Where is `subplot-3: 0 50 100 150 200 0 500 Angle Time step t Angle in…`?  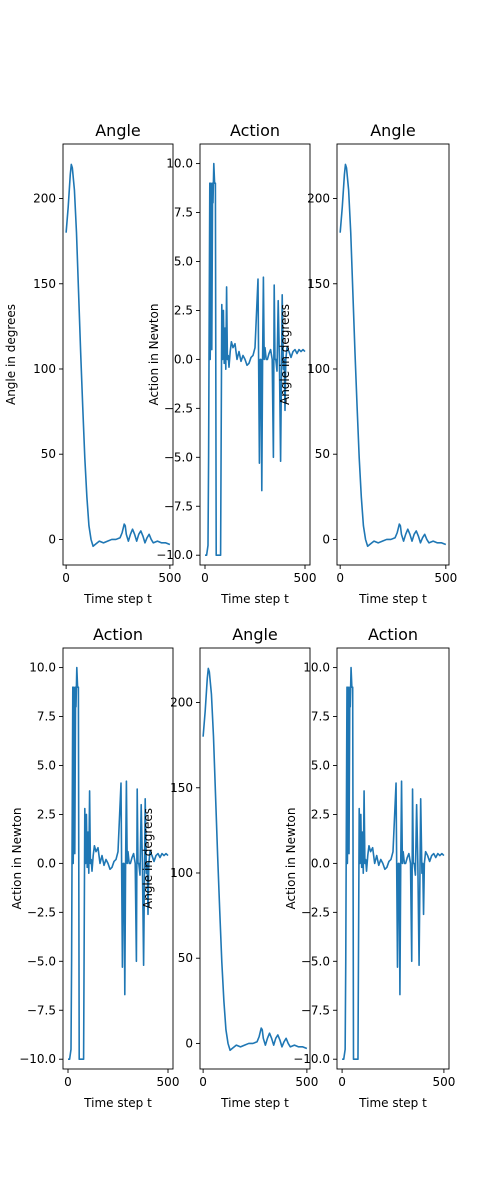
subplot-3: 0 50 100 150 200 0 500 Angle Time step t Angle in… is located at coordinates (367, 363).